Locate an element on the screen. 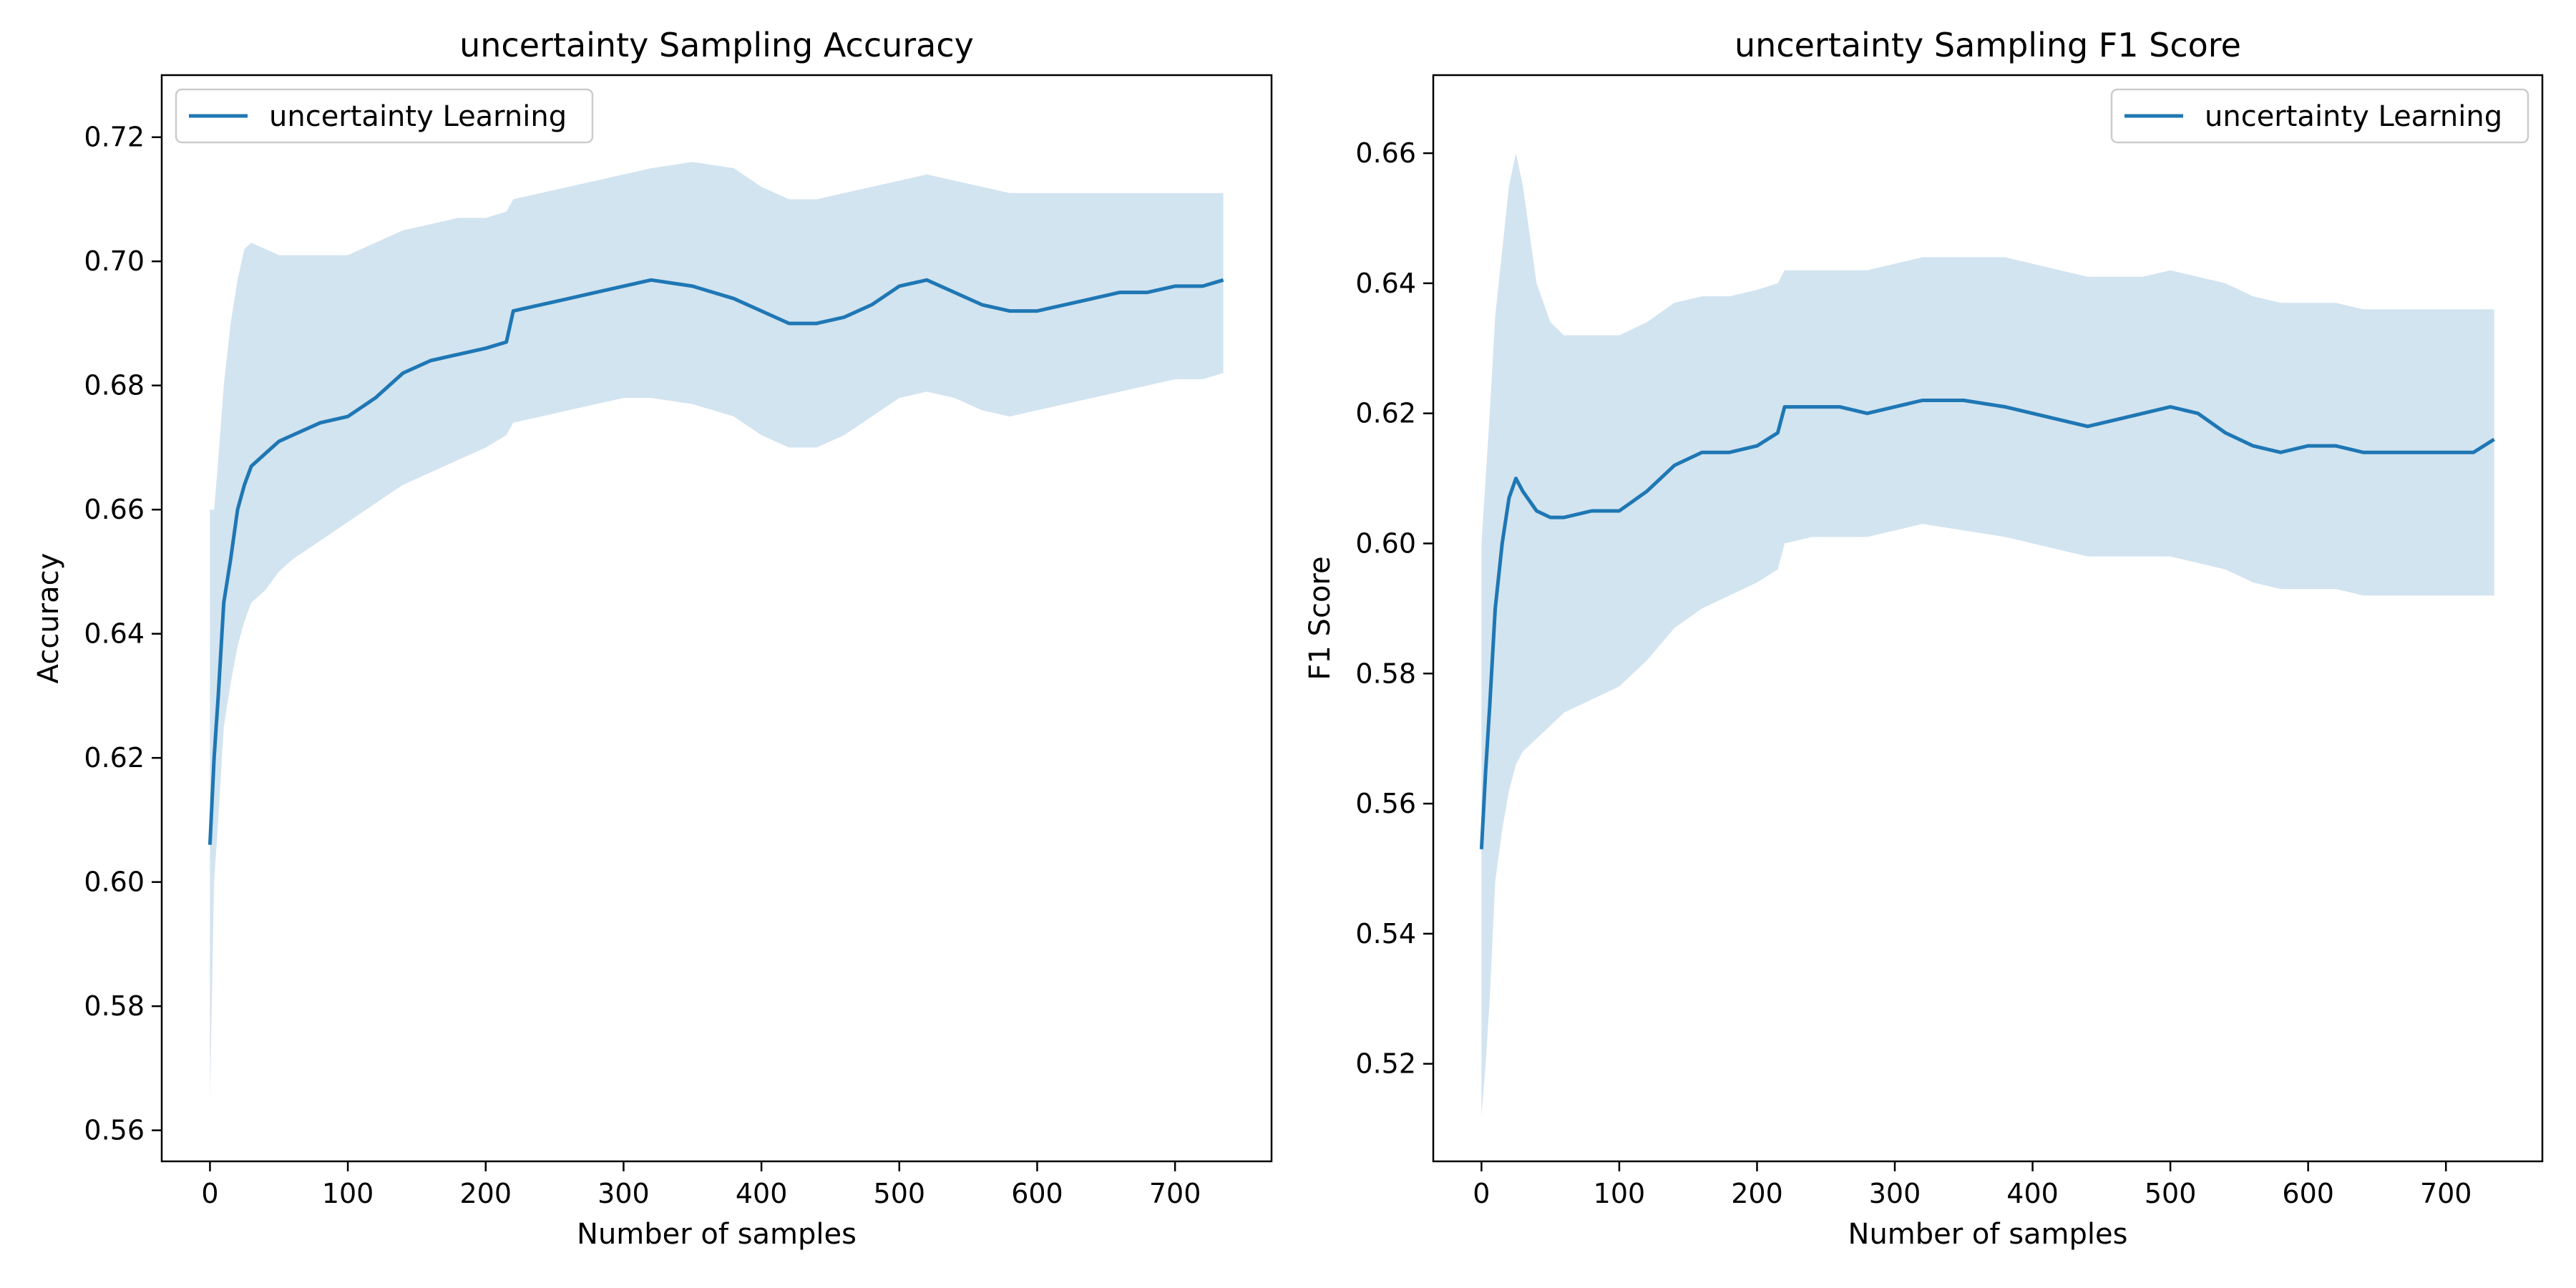 The width and height of the screenshot is (2576, 1288). chart-title: uncertainty Sampling Accuracy is located at coordinates (716, 45).